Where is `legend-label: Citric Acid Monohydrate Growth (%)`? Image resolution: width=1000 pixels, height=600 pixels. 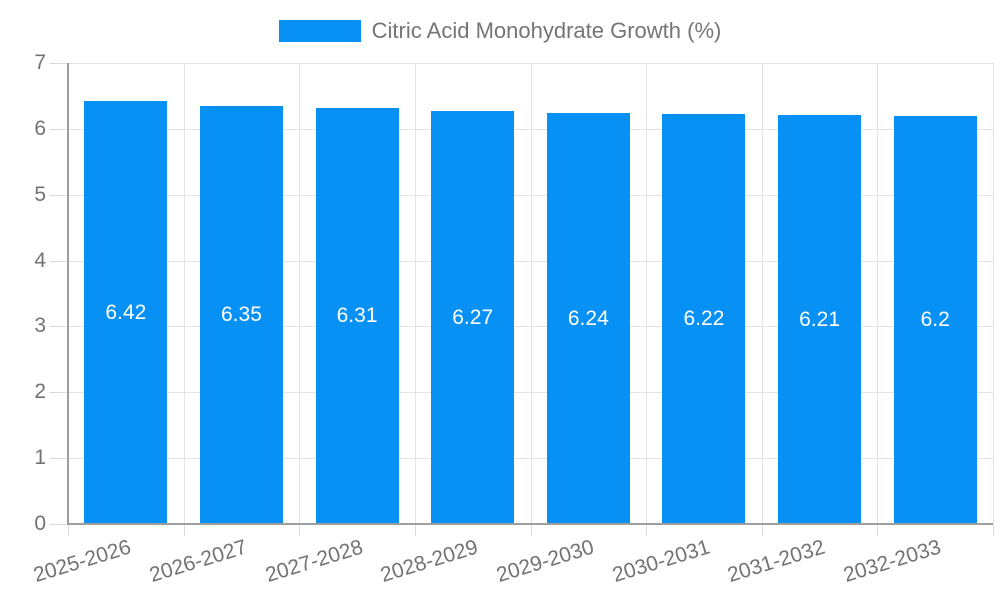 legend-label: Citric Acid Monohydrate Growth (%) is located at coordinates (546, 30).